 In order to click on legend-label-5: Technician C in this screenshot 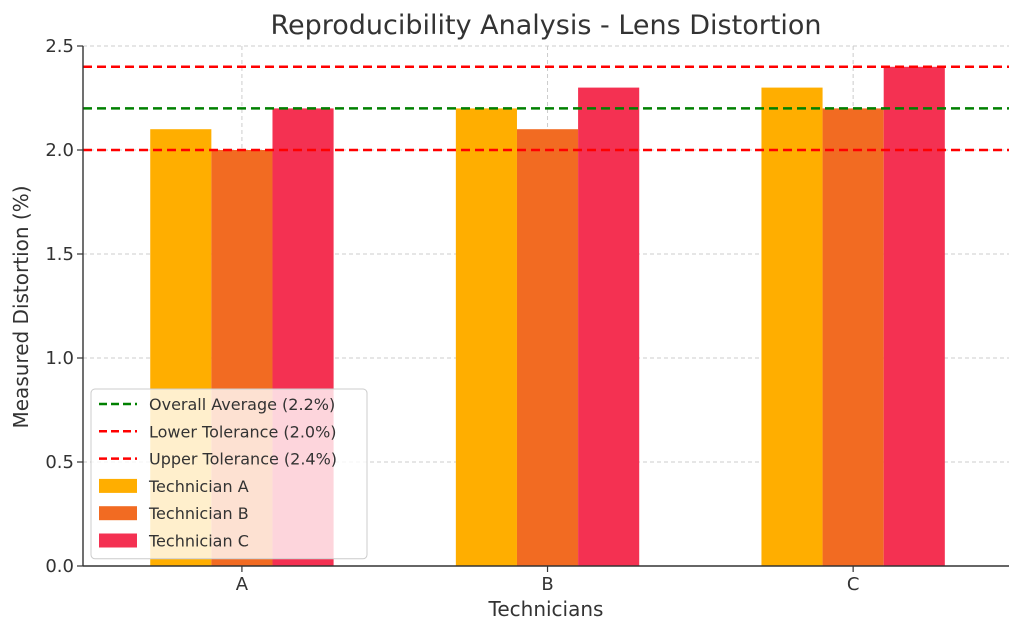, I will do `click(198, 541)`.